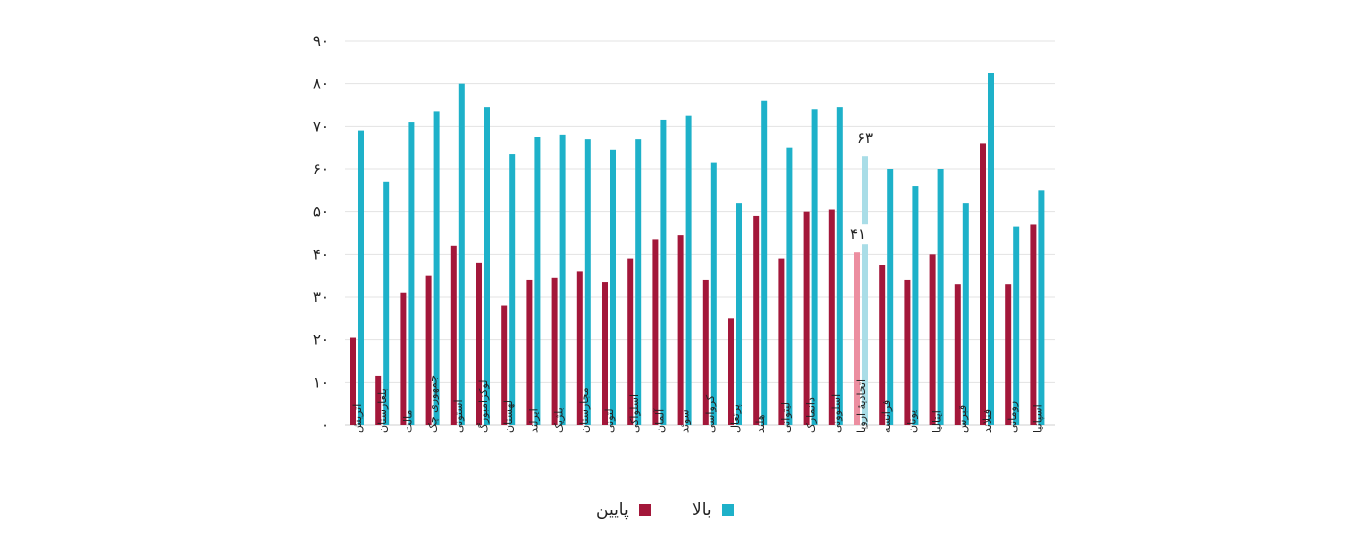 The height and width of the screenshot is (534, 1350). What do you see at coordinates (987, 421) in the screenshot?
I see `x-tick-label: فنلاند` at bounding box center [987, 421].